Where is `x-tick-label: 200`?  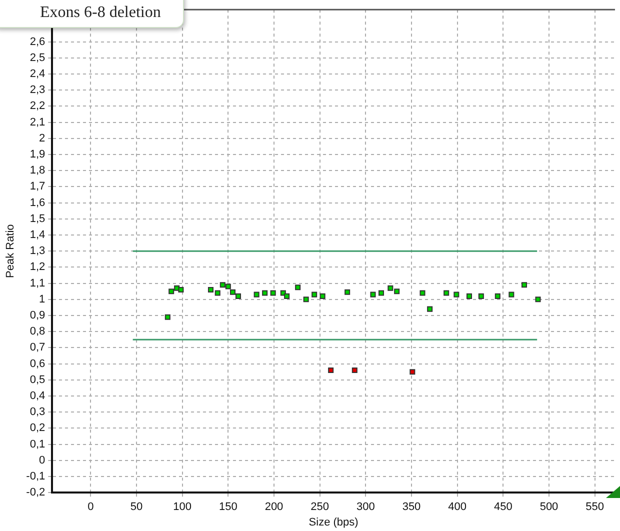 x-tick-label: 200 is located at coordinates (274, 507).